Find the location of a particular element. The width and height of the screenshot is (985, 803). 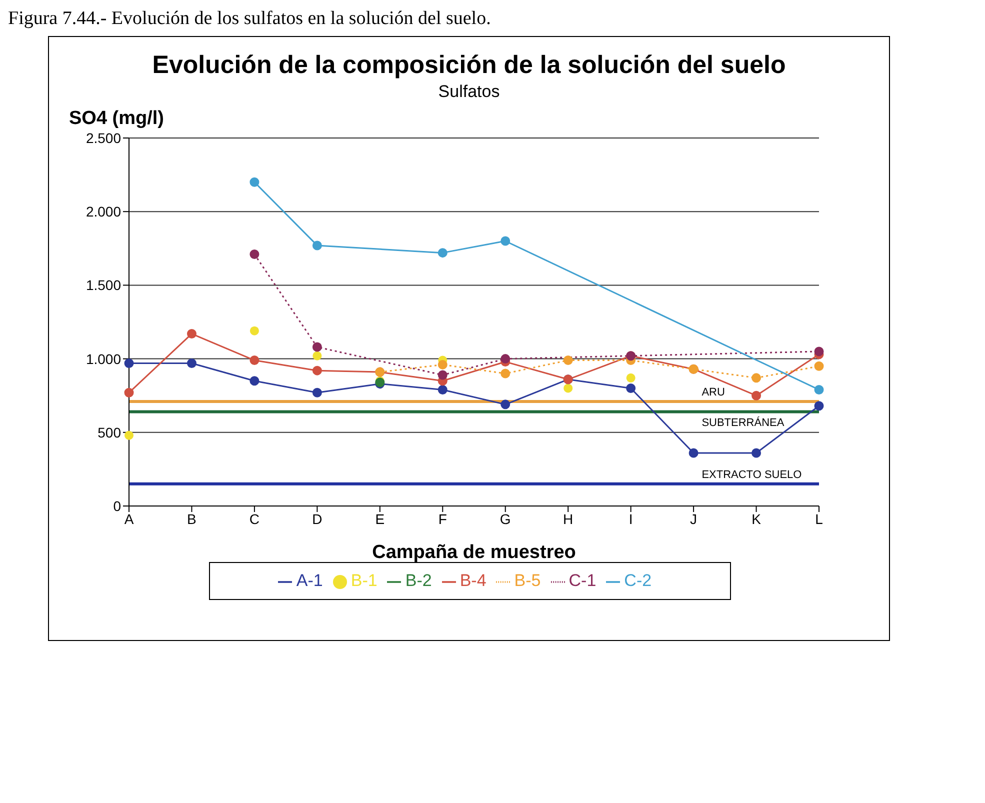

y-axis-title: SO4 (mg/l) is located at coordinates (116, 119).